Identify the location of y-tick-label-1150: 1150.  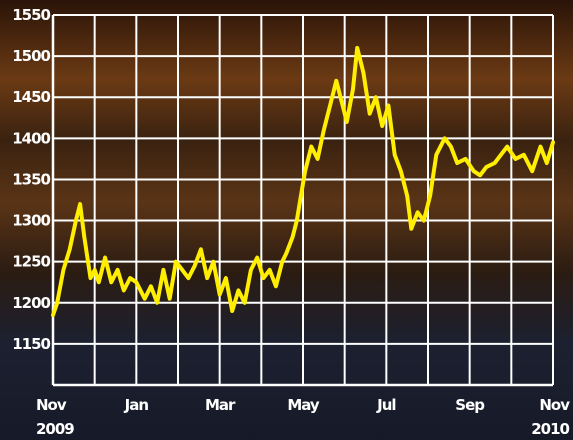
(31, 344).